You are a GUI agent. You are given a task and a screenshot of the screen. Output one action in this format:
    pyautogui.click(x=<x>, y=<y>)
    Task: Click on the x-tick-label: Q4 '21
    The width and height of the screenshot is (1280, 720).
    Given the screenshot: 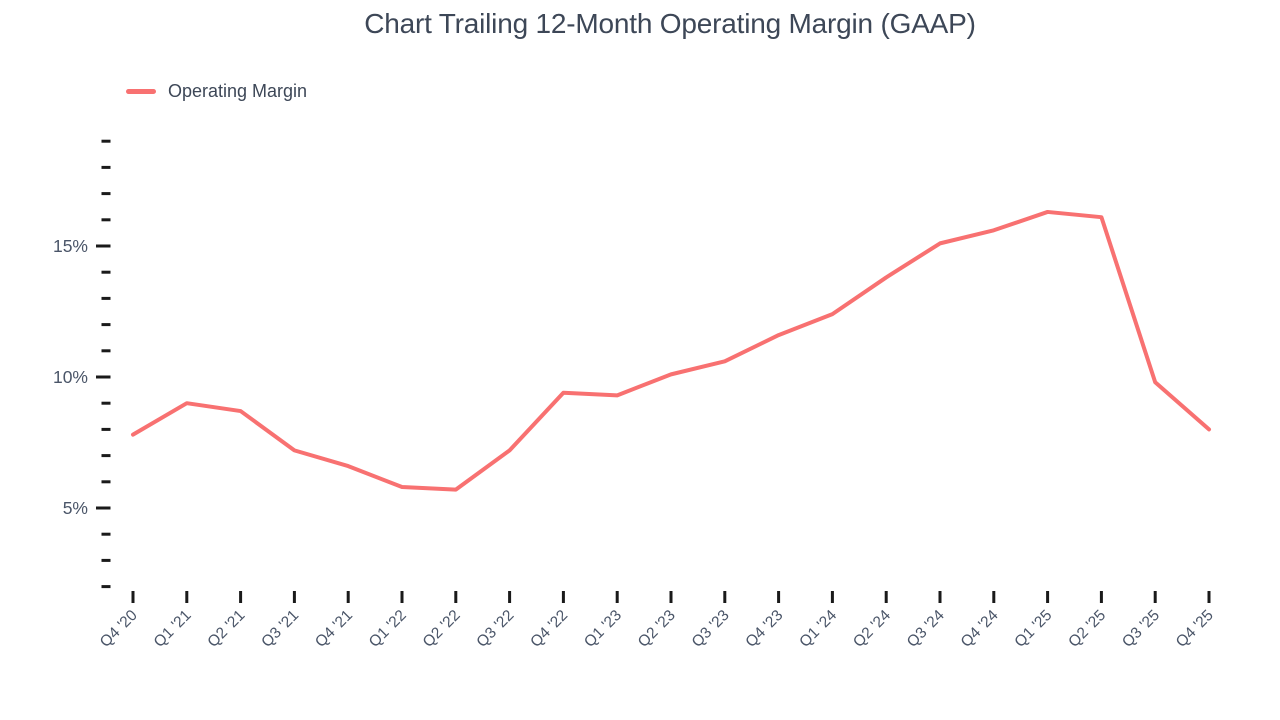 What is the action you would take?
    pyautogui.click(x=334, y=629)
    